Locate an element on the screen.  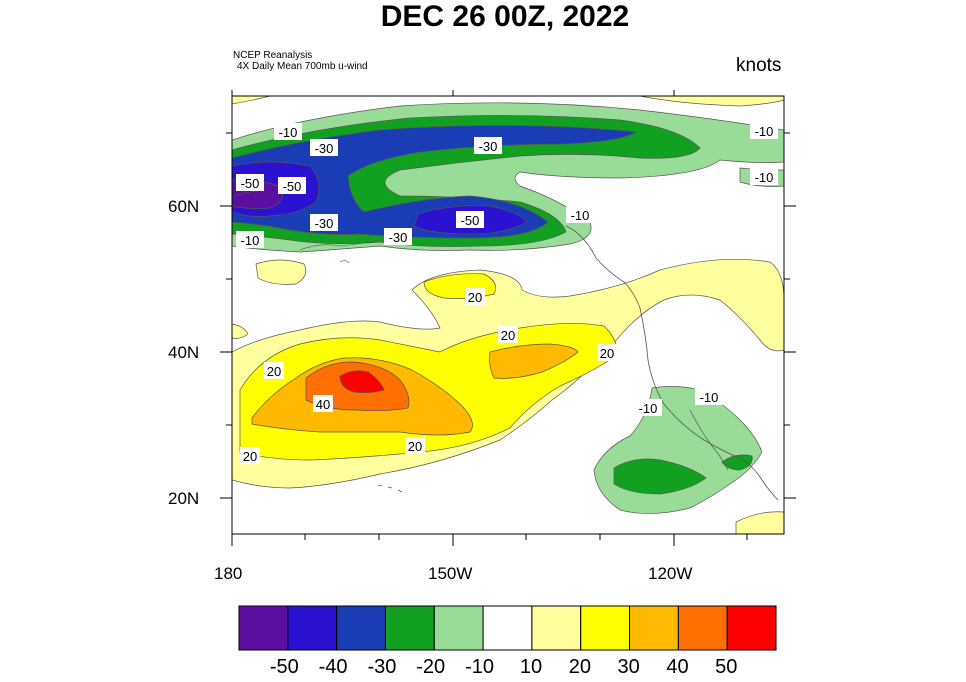
colorbar-label: -20 is located at coordinates (431, 667).